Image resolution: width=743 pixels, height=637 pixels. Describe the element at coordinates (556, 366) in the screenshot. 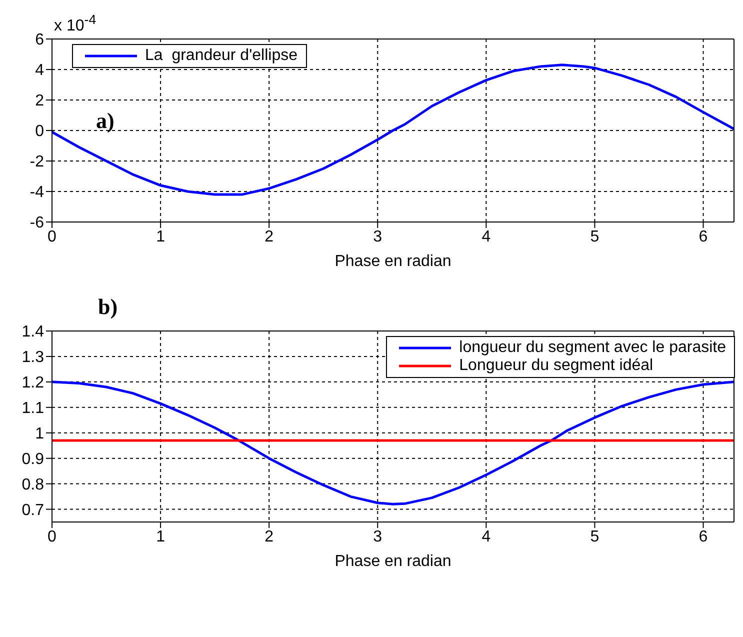

I see `legend-label: Longueur du segment idéal` at that location.